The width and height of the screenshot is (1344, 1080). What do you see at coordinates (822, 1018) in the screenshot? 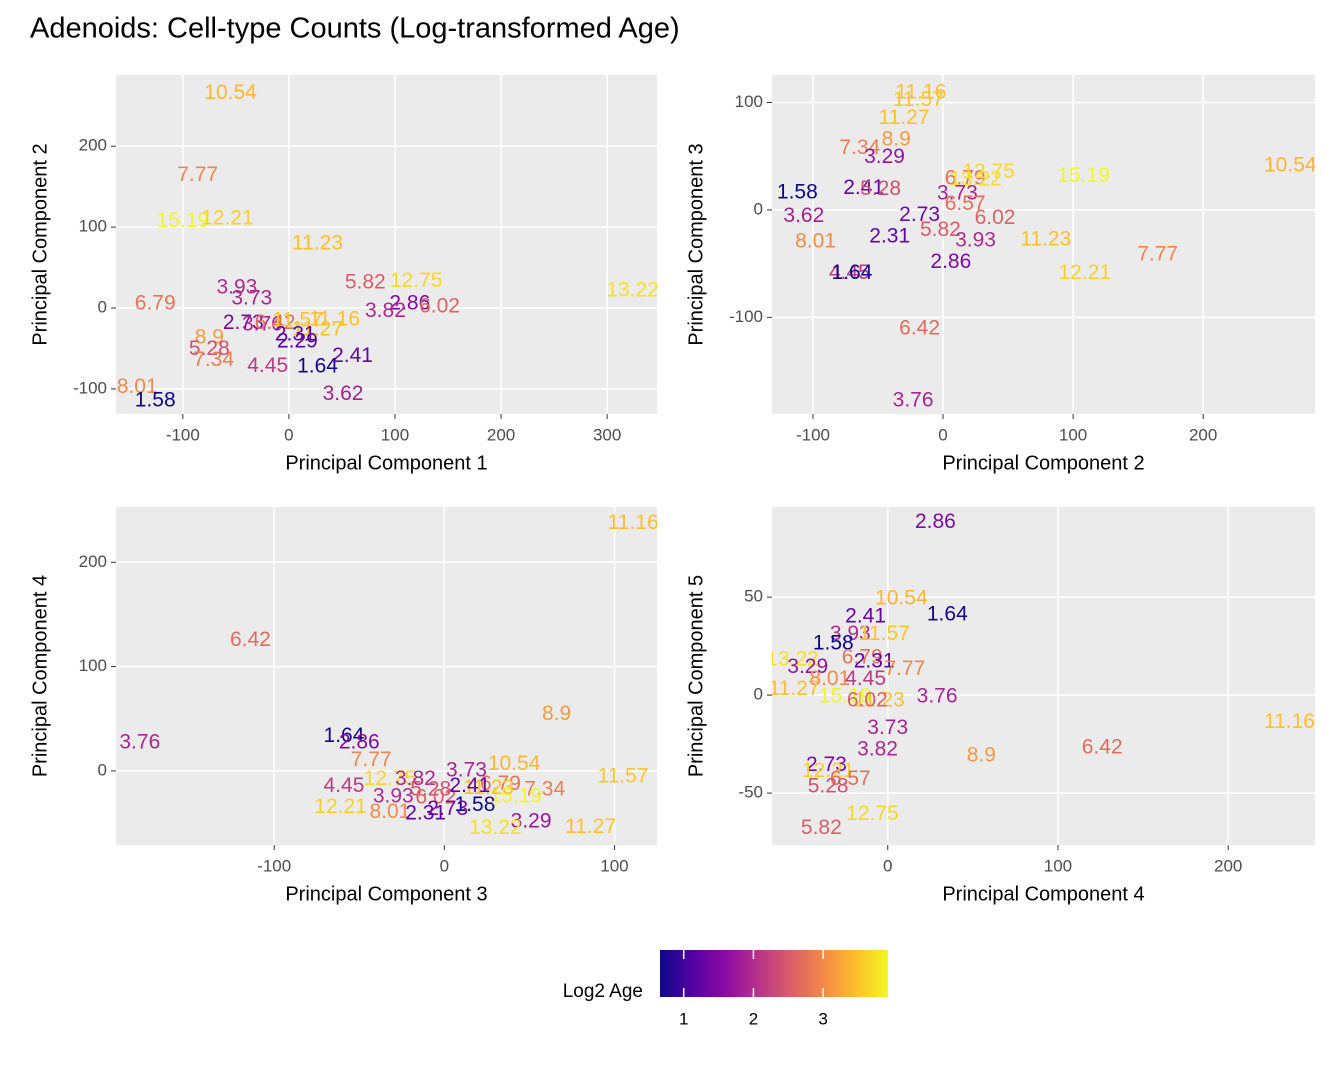
I see `legend-tick-label: 3` at bounding box center [822, 1018].